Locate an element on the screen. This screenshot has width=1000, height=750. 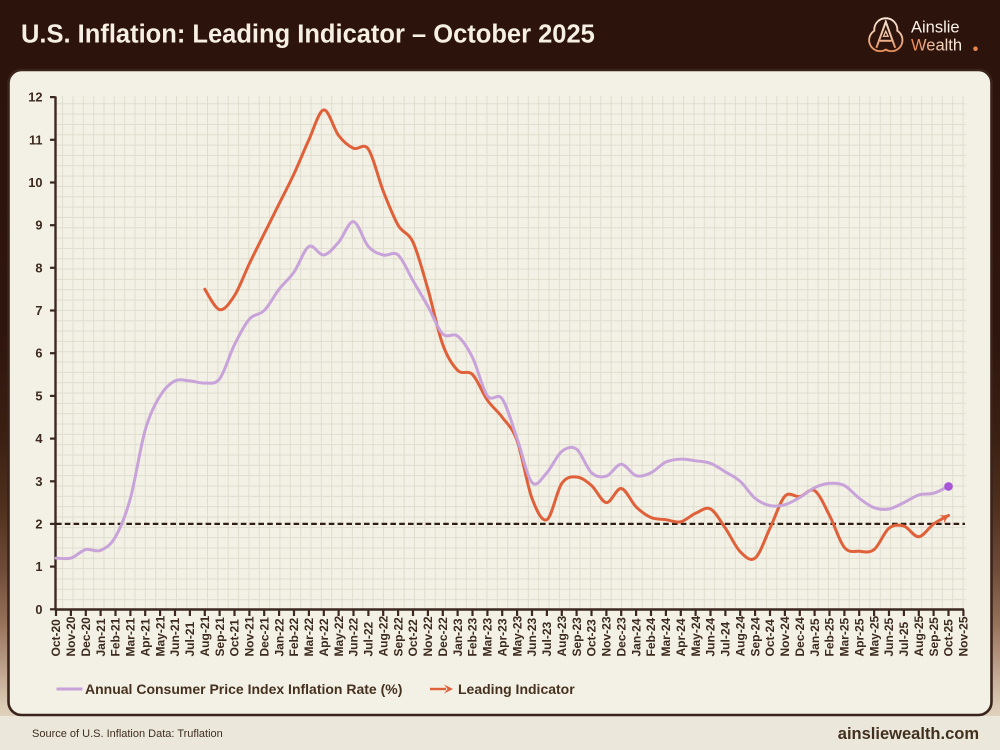
svg-text: Nov-20 is located at coordinates (71, 636).